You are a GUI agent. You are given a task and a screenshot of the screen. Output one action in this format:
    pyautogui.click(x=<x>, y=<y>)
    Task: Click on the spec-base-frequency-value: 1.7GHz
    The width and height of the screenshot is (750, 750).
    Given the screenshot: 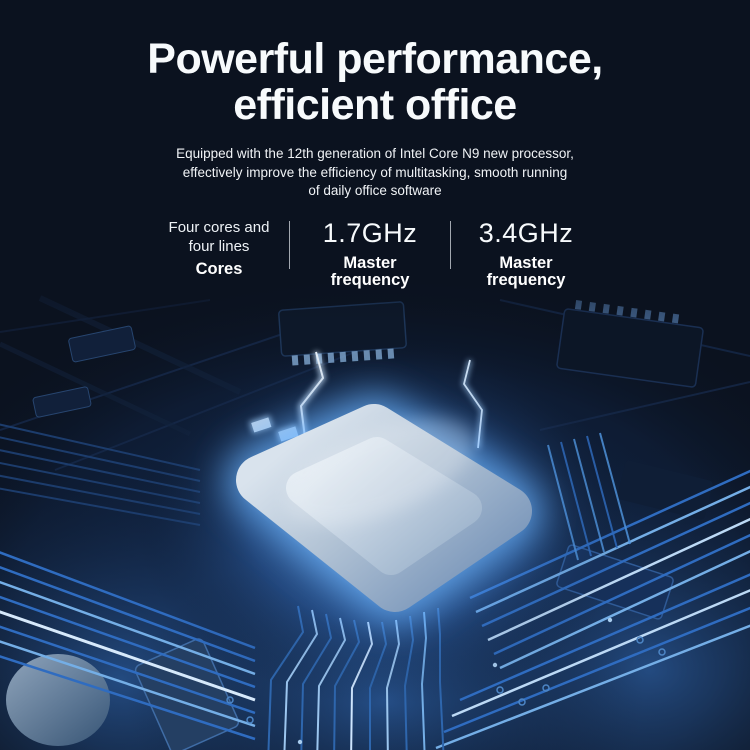 What is the action you would take?
    pyautogui.click(x=370, y=232)
    